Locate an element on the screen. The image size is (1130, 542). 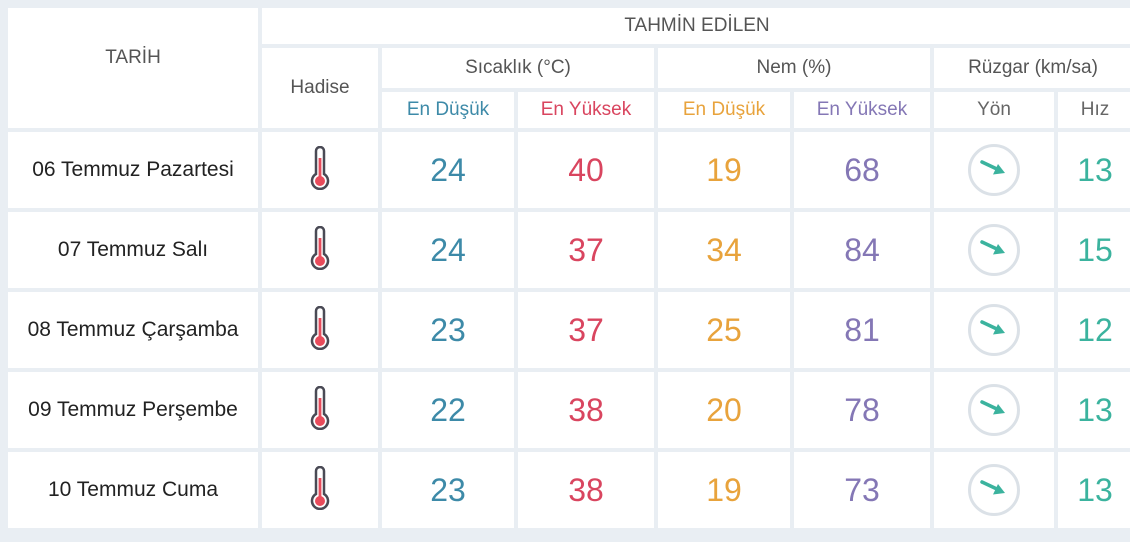
temp-max-header-label: En Yüksek is located at coordinates (586, 109).